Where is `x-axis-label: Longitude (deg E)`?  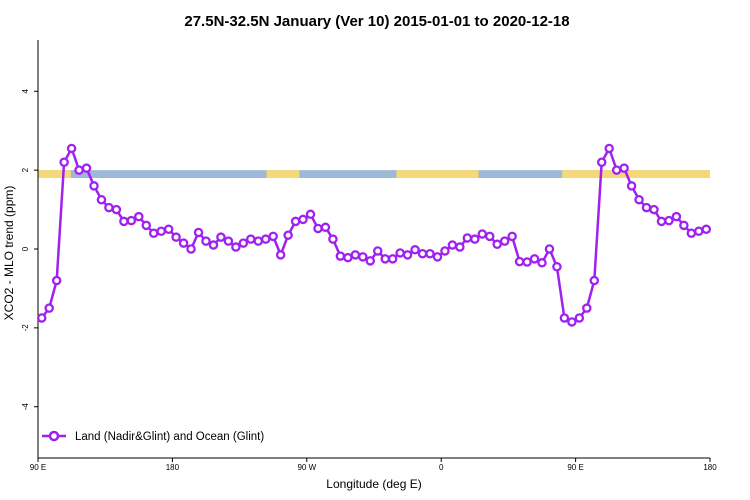
x-axis-label: Longitude (deg E) is located at coordinates (373, 484).